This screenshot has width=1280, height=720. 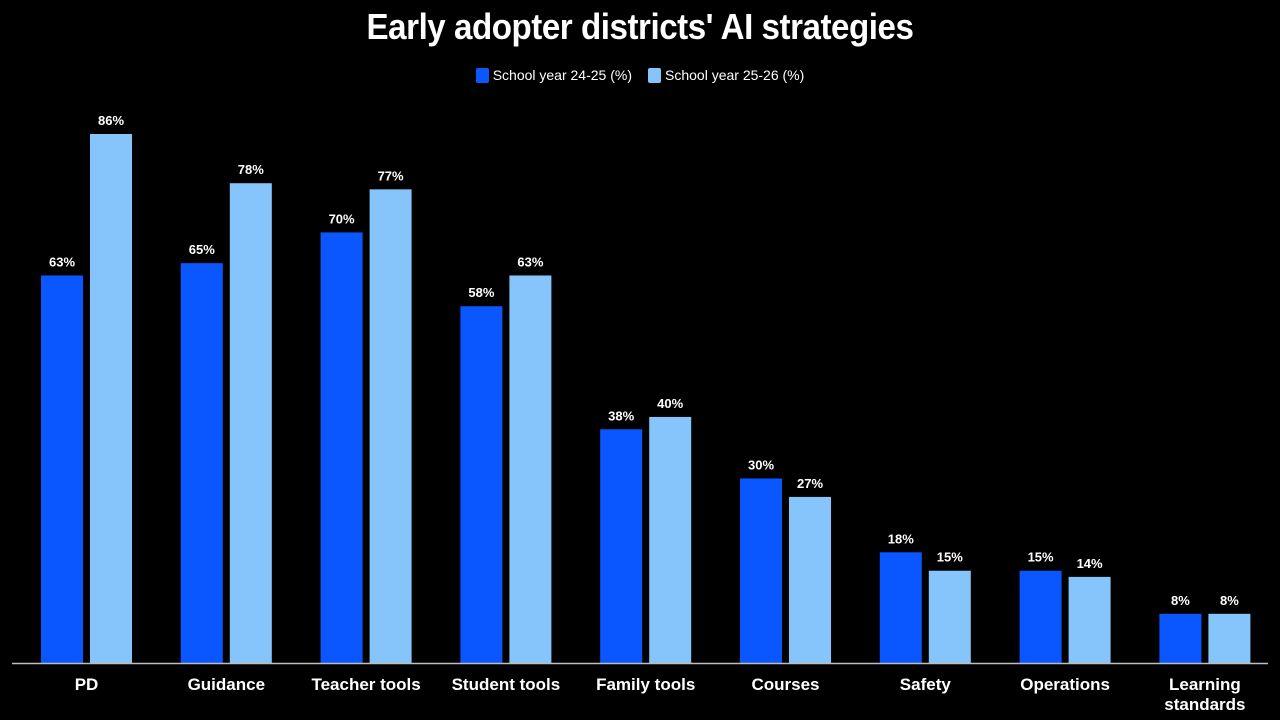 I want to click on data-label: 78%, so click(x=251, y=169).